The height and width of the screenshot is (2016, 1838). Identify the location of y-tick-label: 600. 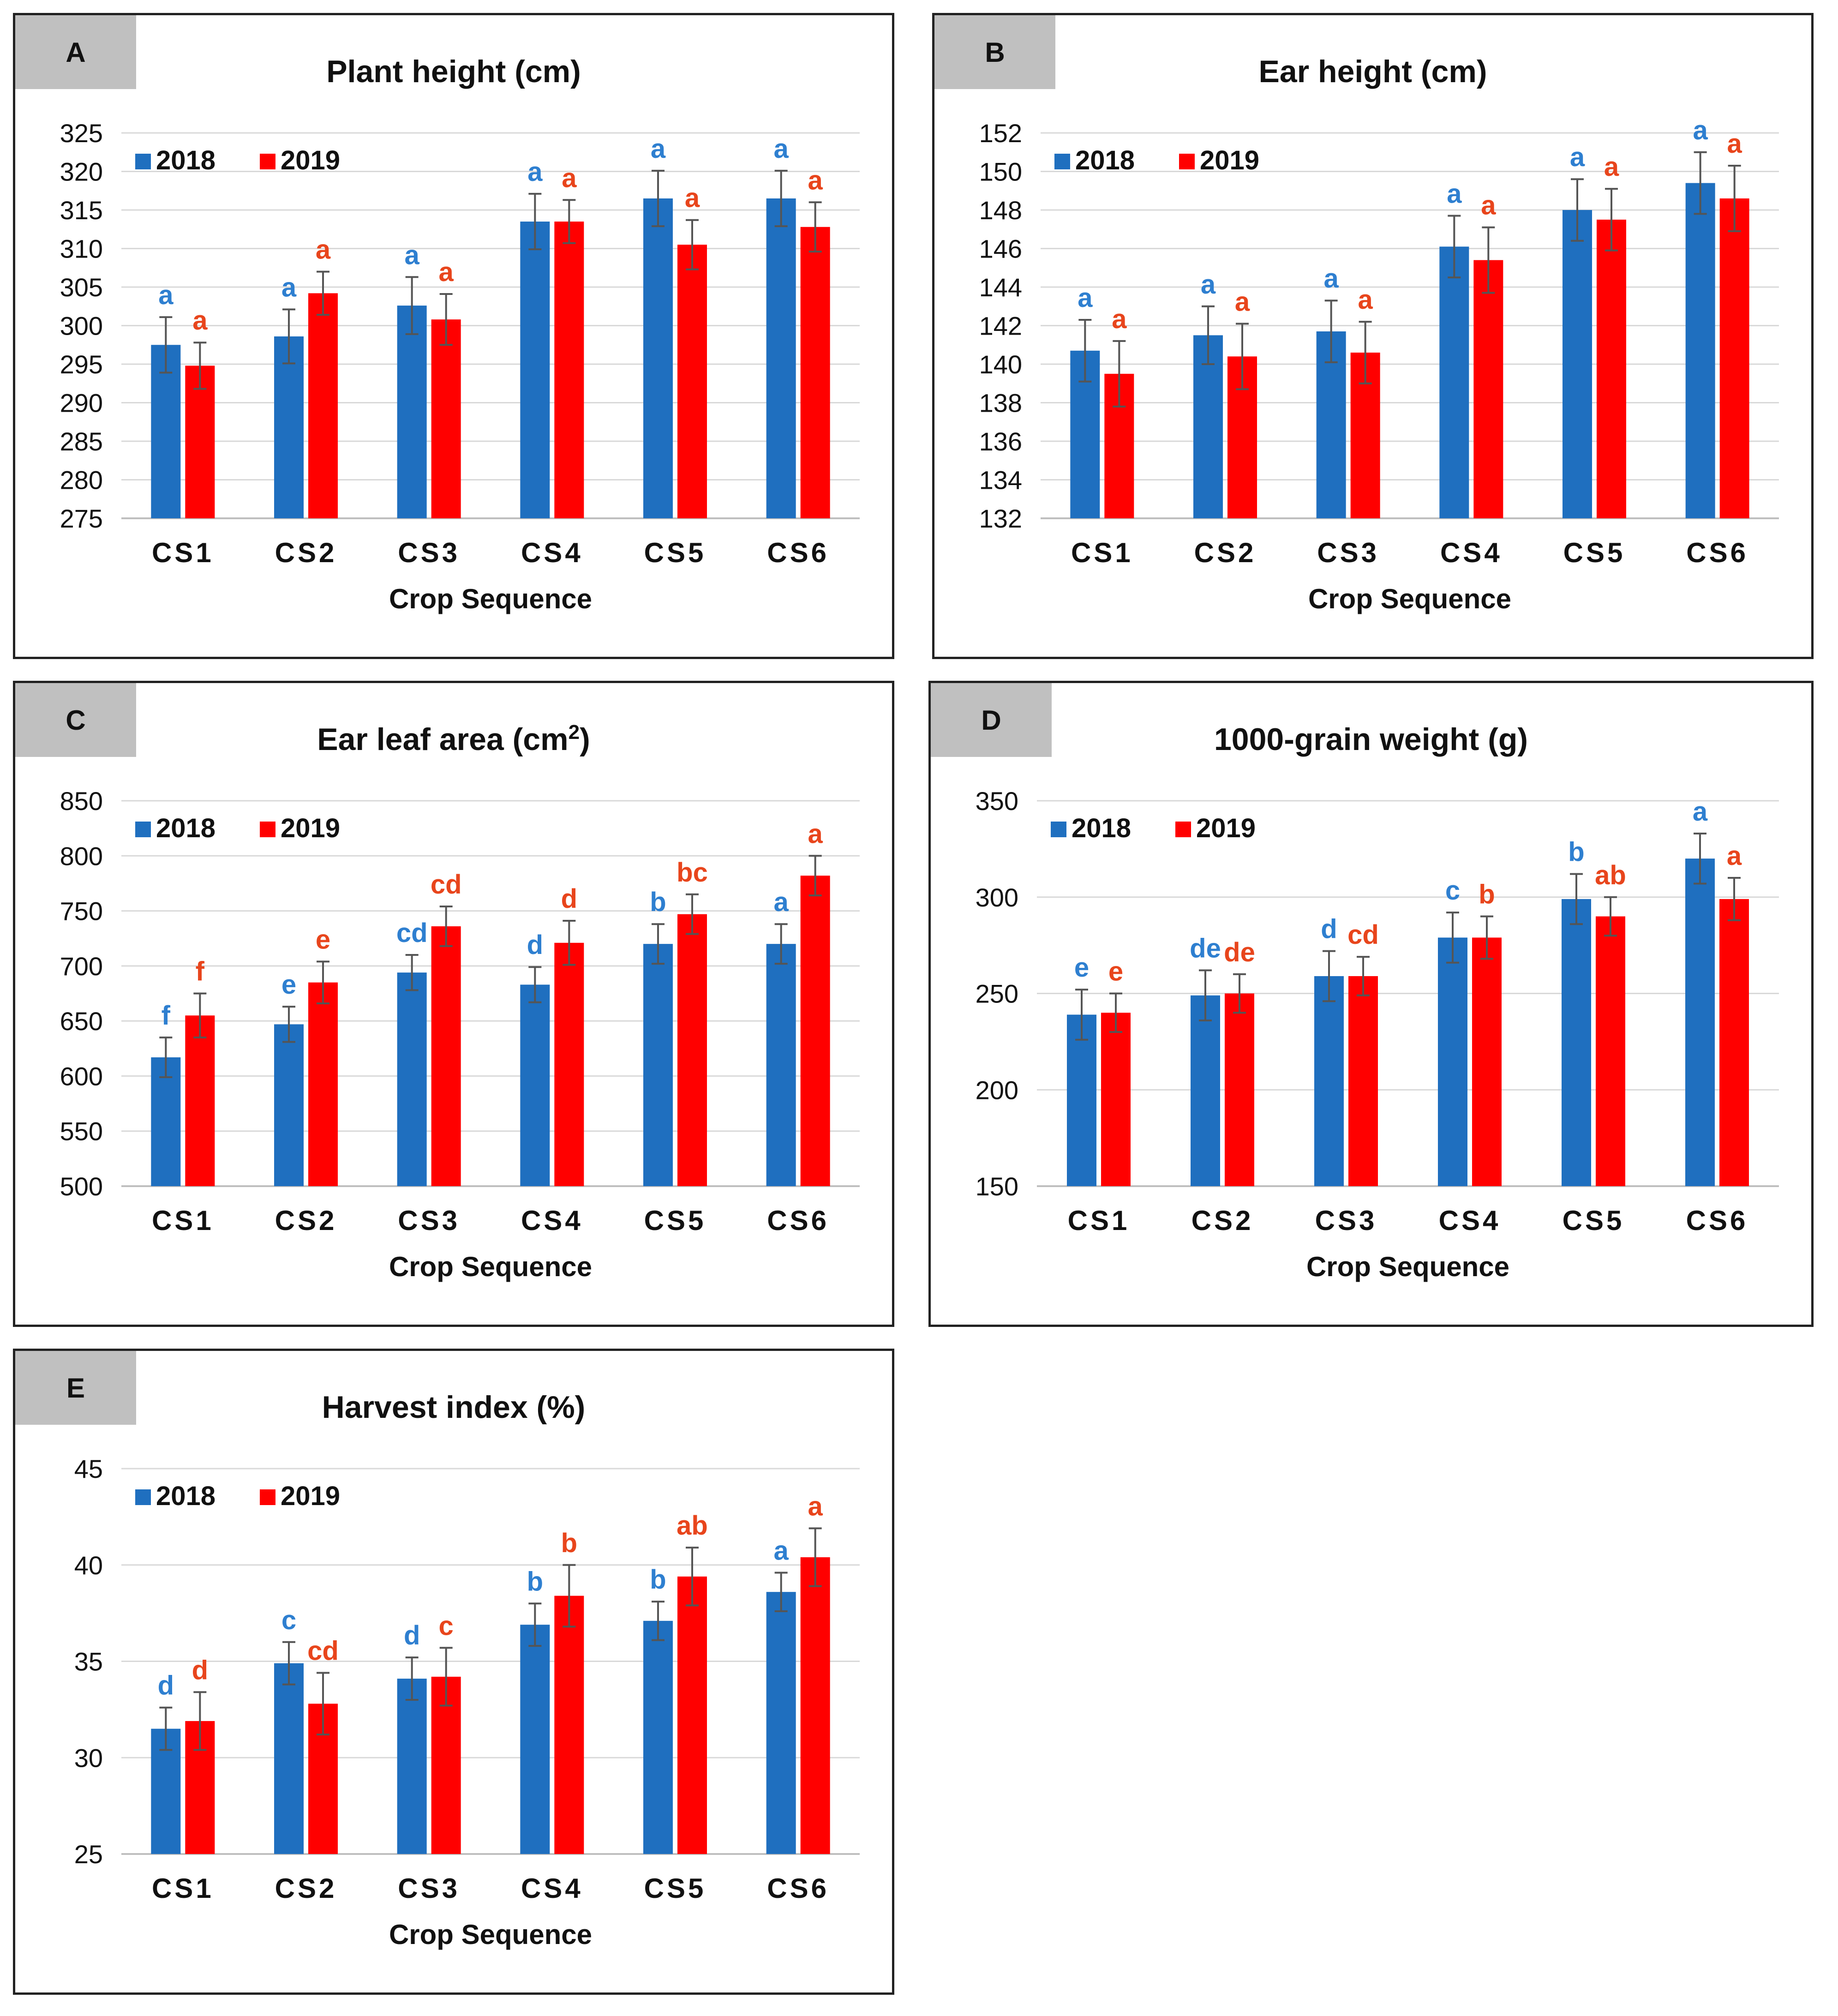
(81, 1076).